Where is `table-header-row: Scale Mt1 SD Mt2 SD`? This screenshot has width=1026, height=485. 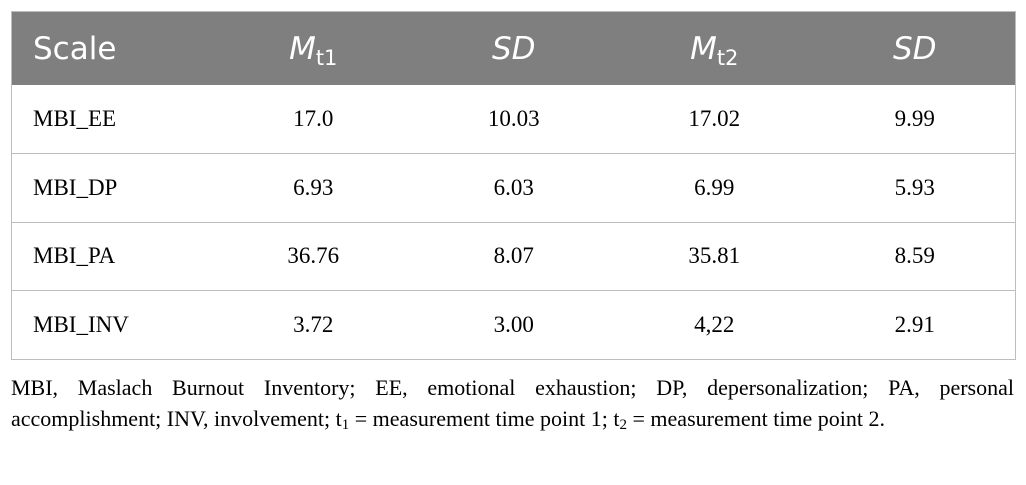
table-header-row: Scale Mt1 SD Mt2 SD is located at coordinates (513, 48).